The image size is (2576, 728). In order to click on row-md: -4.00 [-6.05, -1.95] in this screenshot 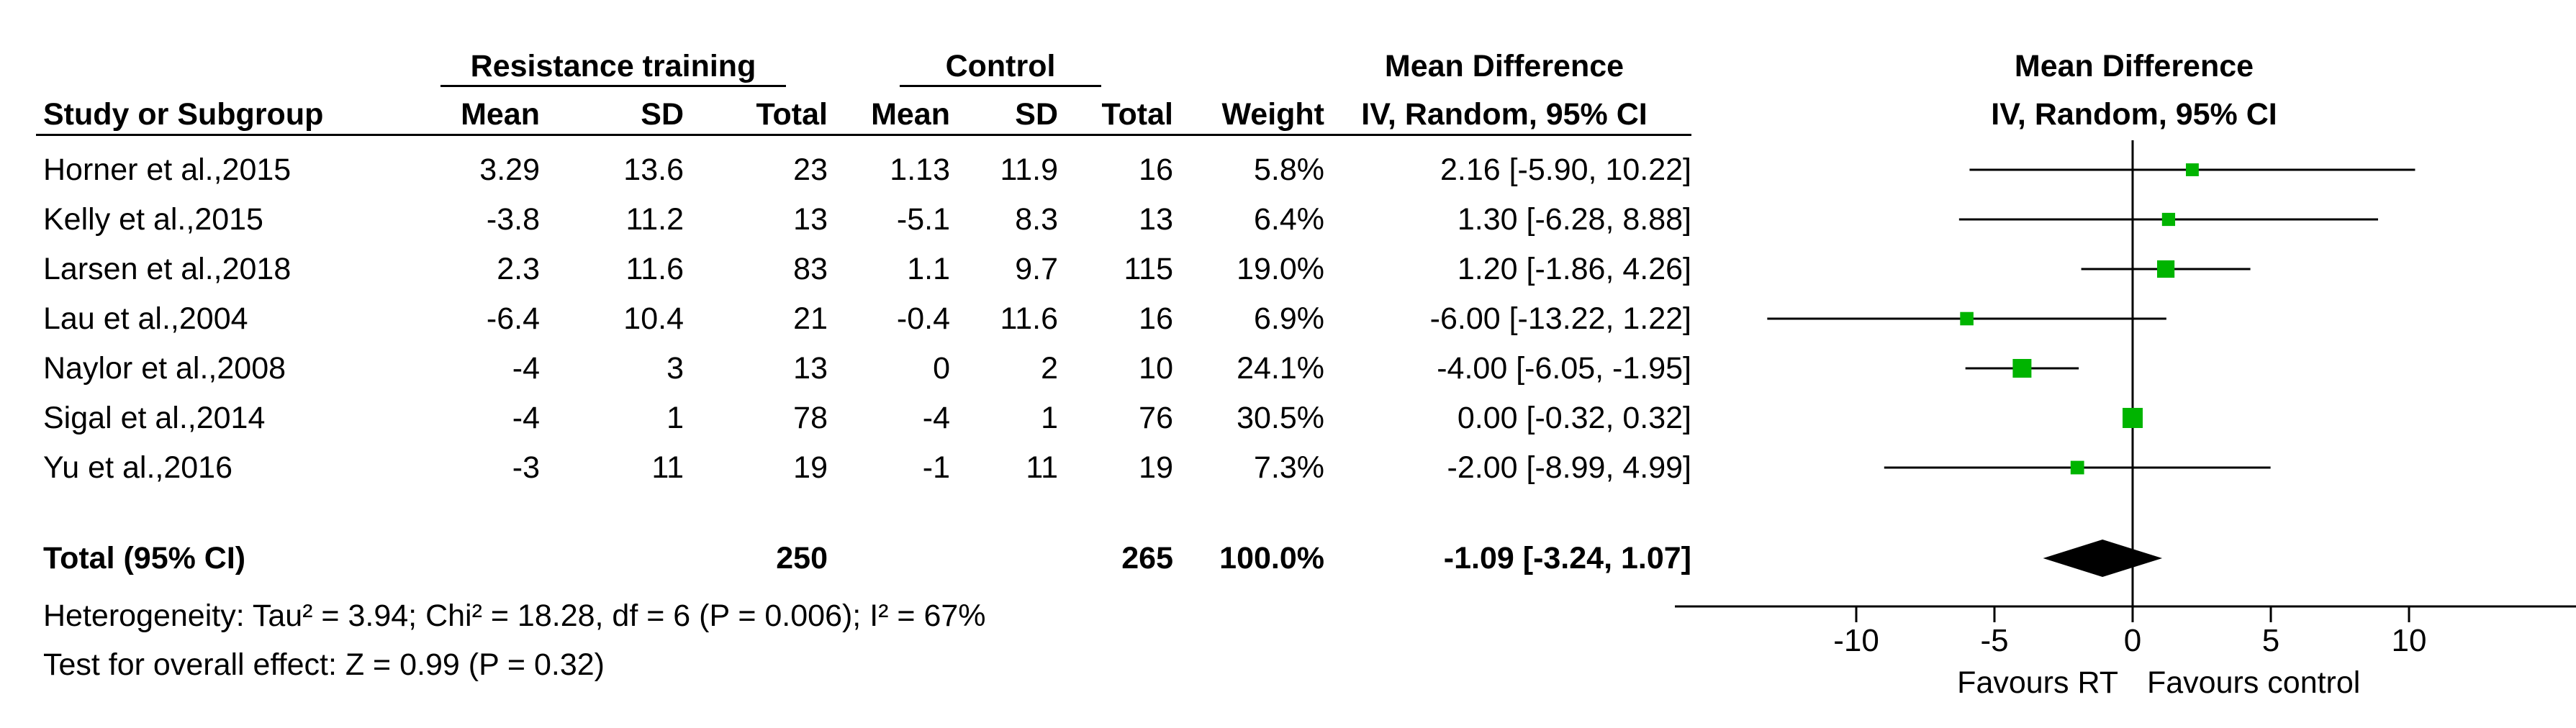, I will do `click(1564, 368)`.